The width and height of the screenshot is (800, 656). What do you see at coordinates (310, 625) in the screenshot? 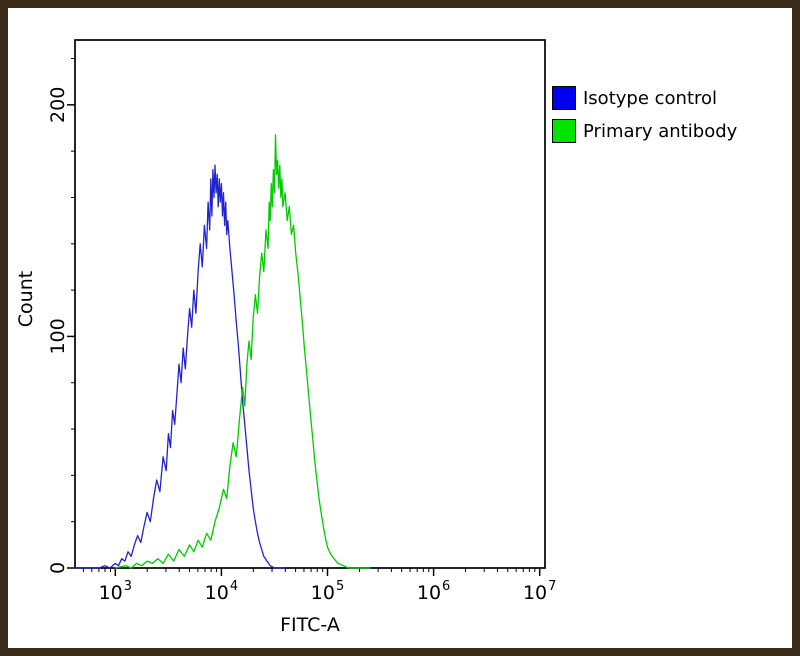
I see `x-axis-title: FITC-A` at bounding box center [310, 625].